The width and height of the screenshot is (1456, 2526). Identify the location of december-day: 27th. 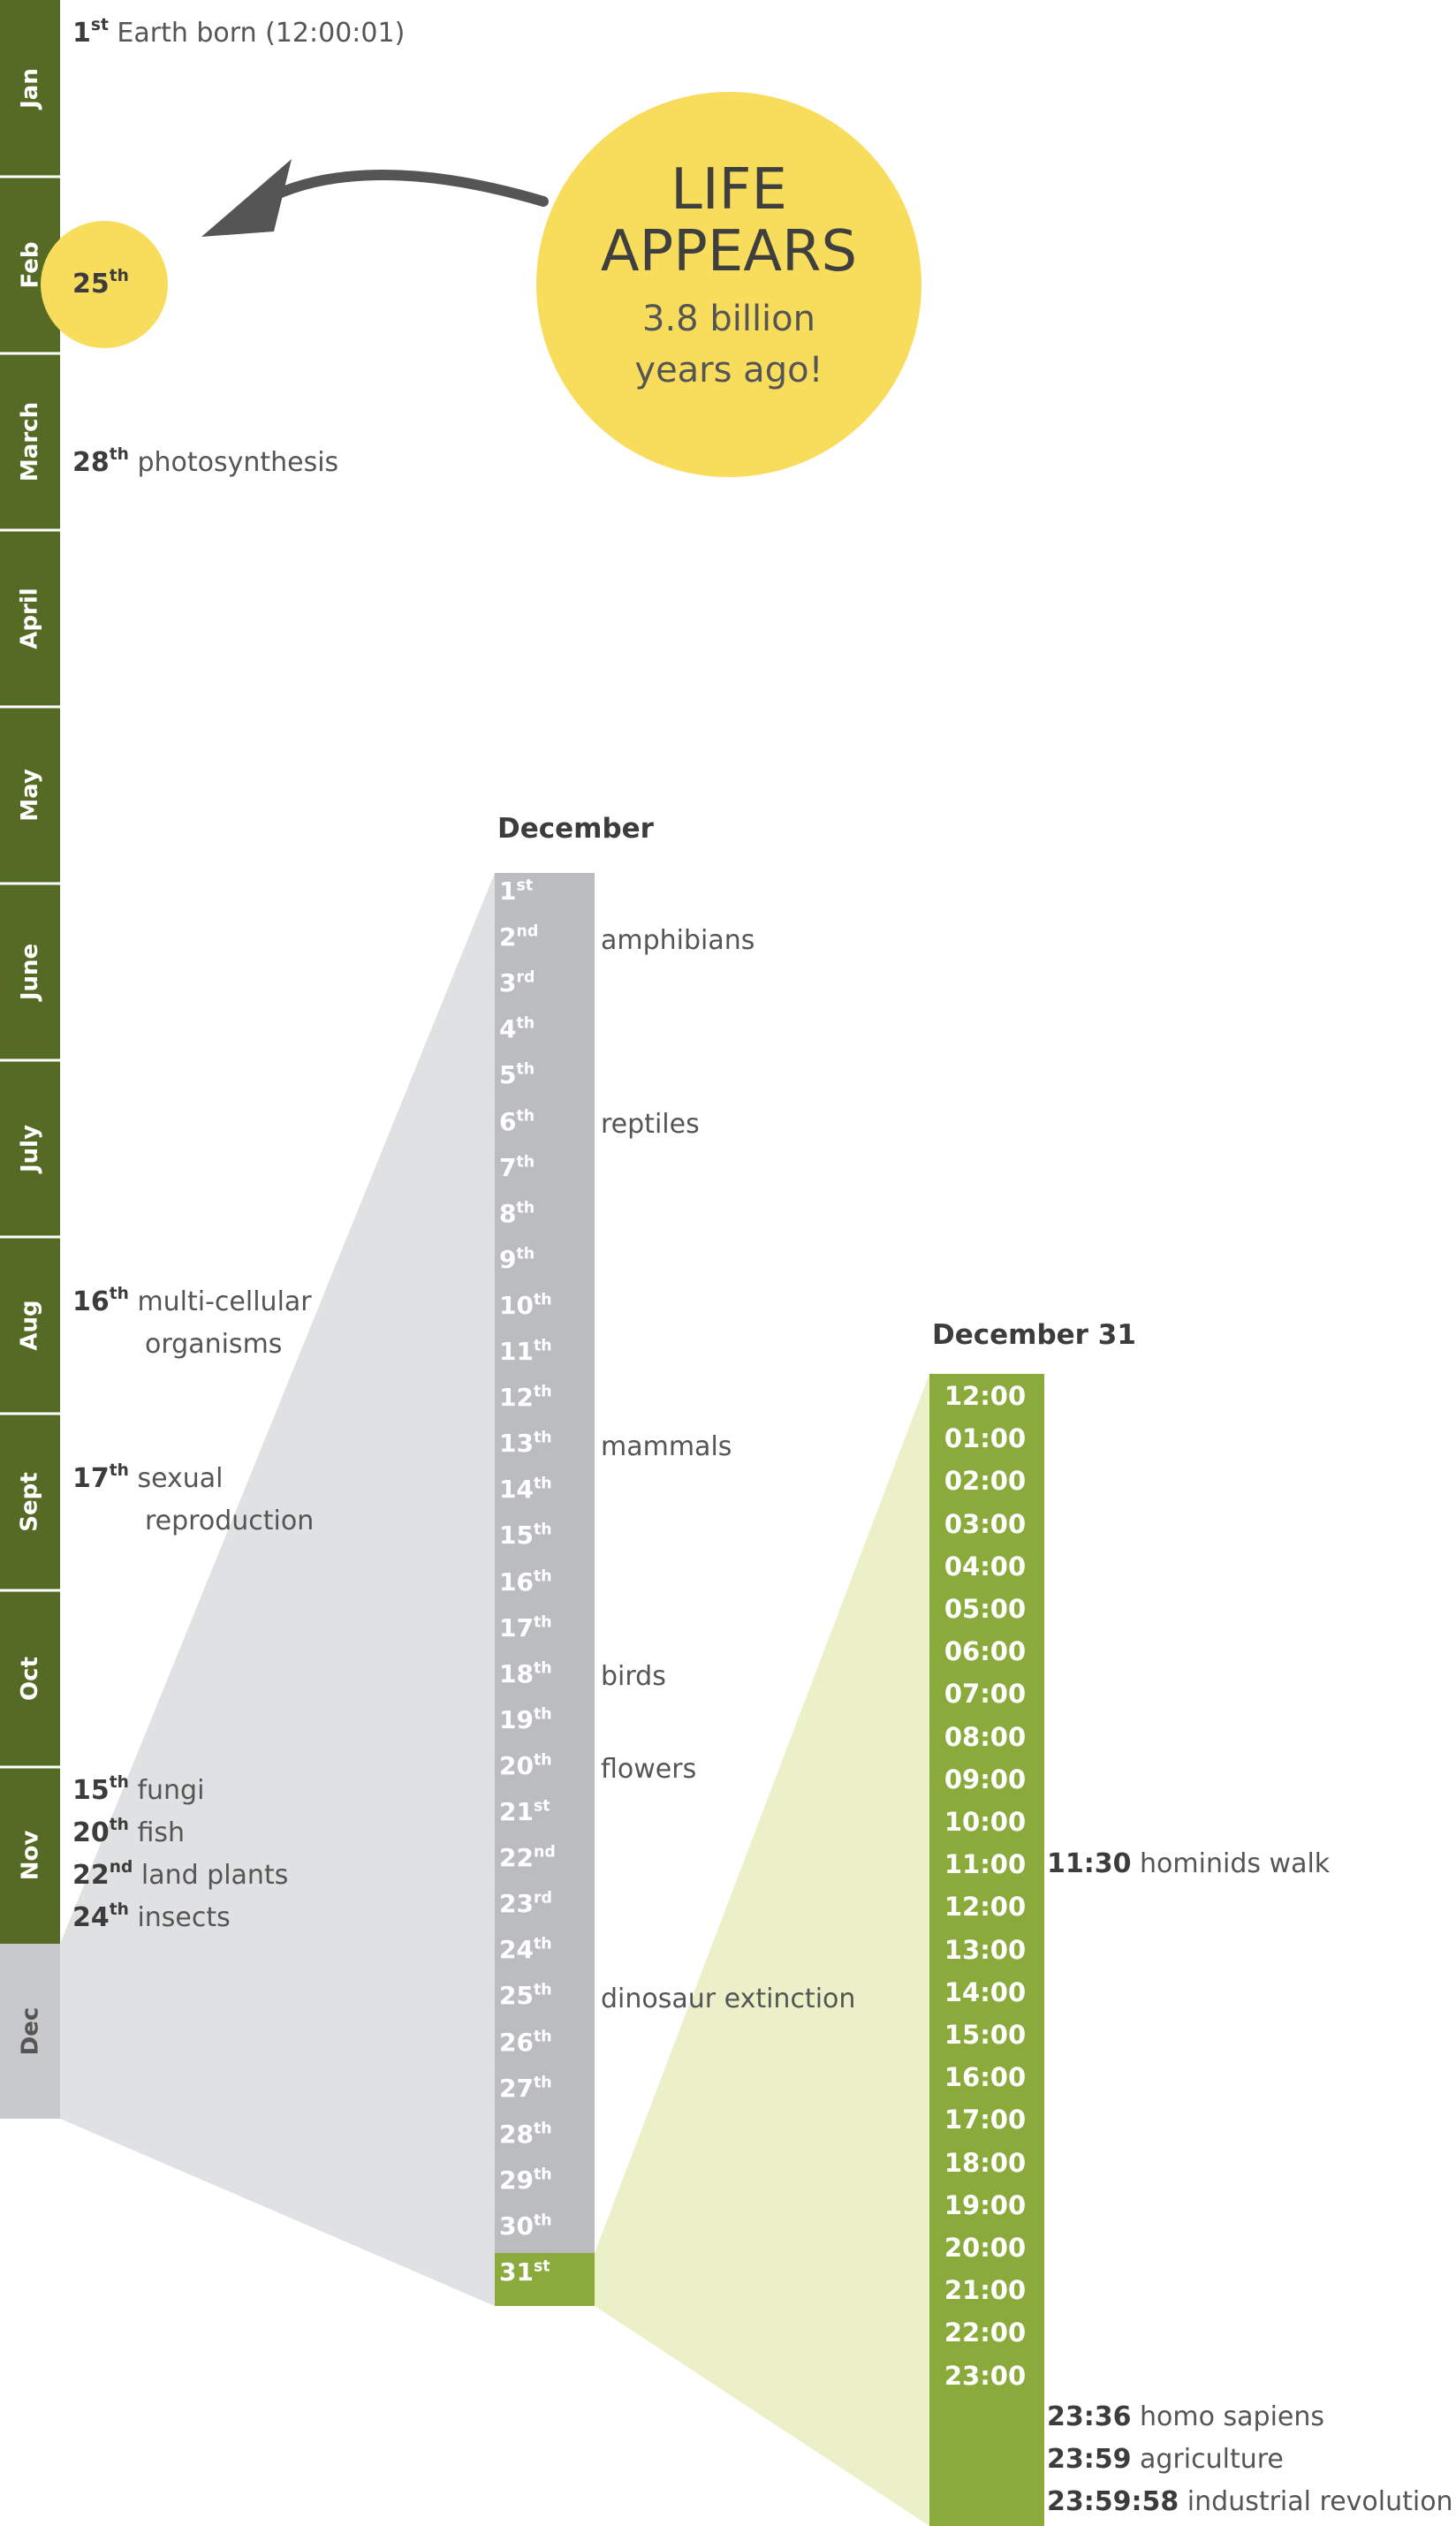
(525, 2088).